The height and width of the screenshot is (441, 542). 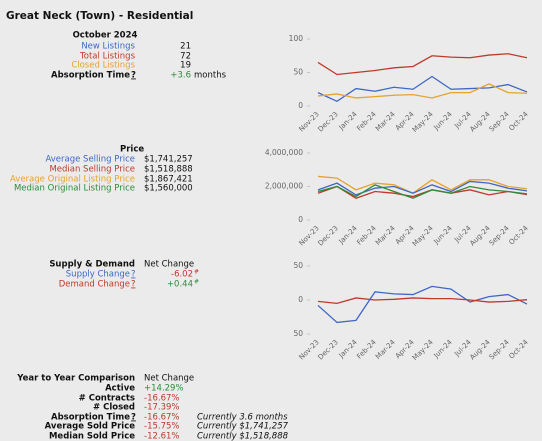 I want to click on section-header: October 2024, so click(x=105, y=36).